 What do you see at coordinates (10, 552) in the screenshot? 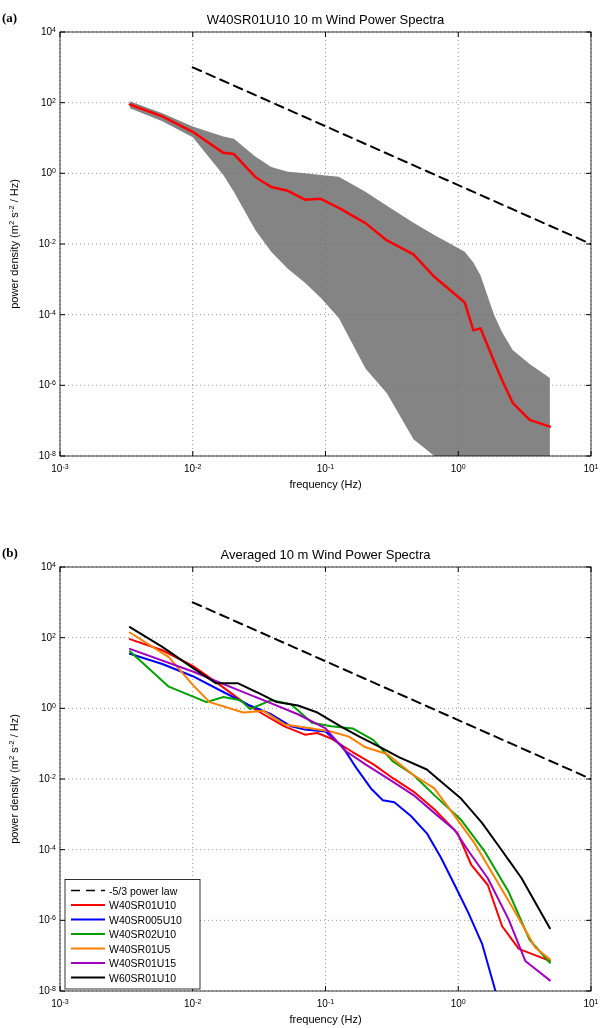
I see `text: (b)` at bounding box center [10, 552].